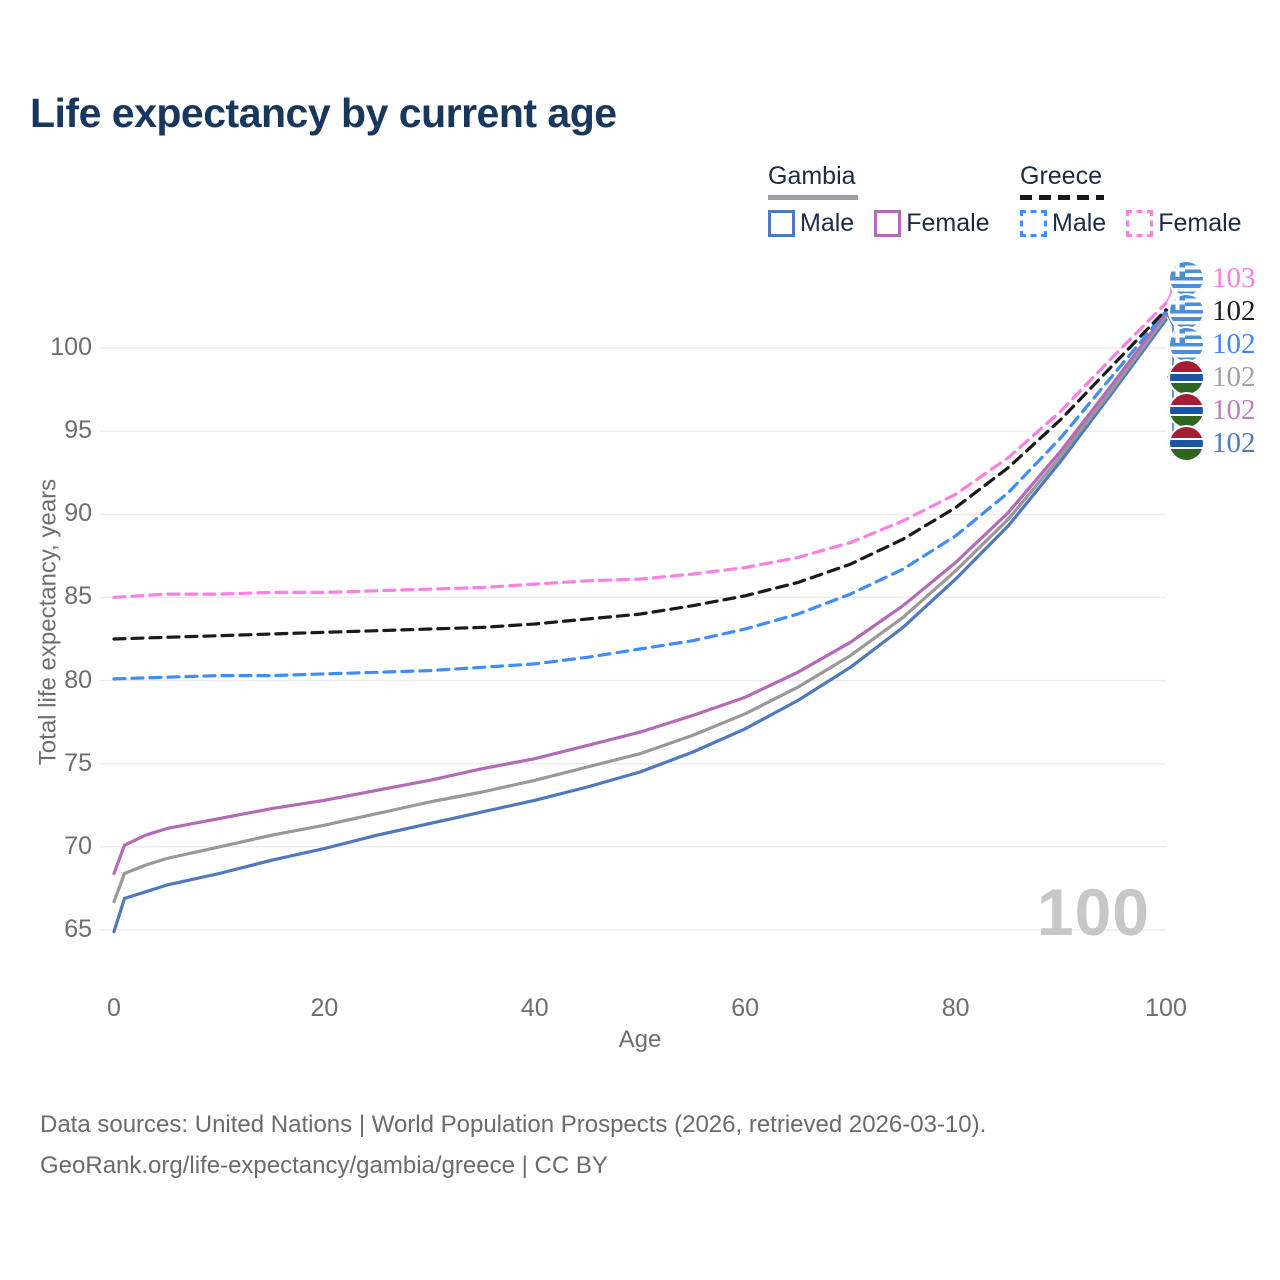  I want to click on end-label-row-1: 102, so click(1213, 311).